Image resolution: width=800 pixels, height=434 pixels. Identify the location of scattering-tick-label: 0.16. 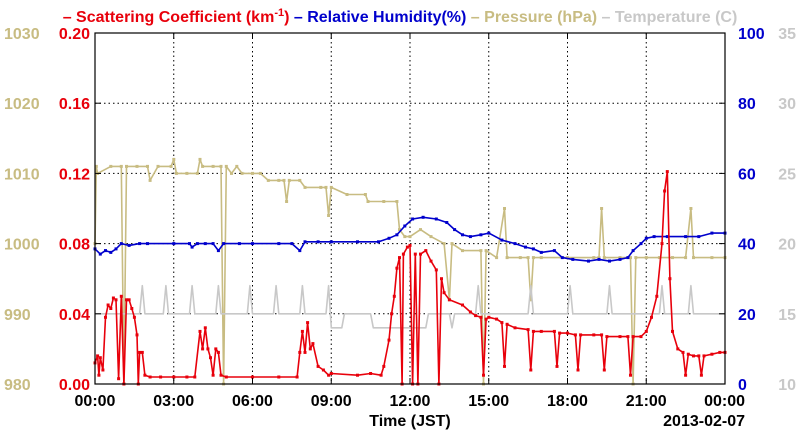
(74, 104).